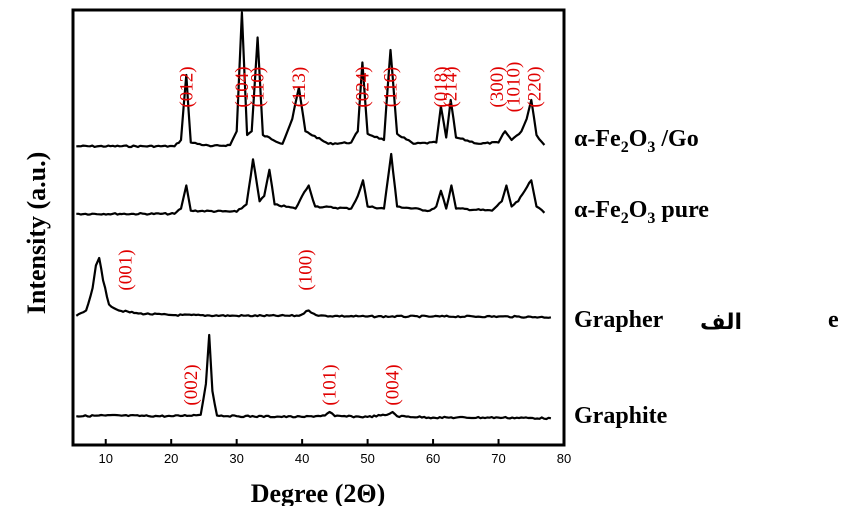 The width and height of the screenshot is (859, 506). Describe the element at coordinates (171, 458) in the screenshot. I see `x-tick-label: 20` at that location.